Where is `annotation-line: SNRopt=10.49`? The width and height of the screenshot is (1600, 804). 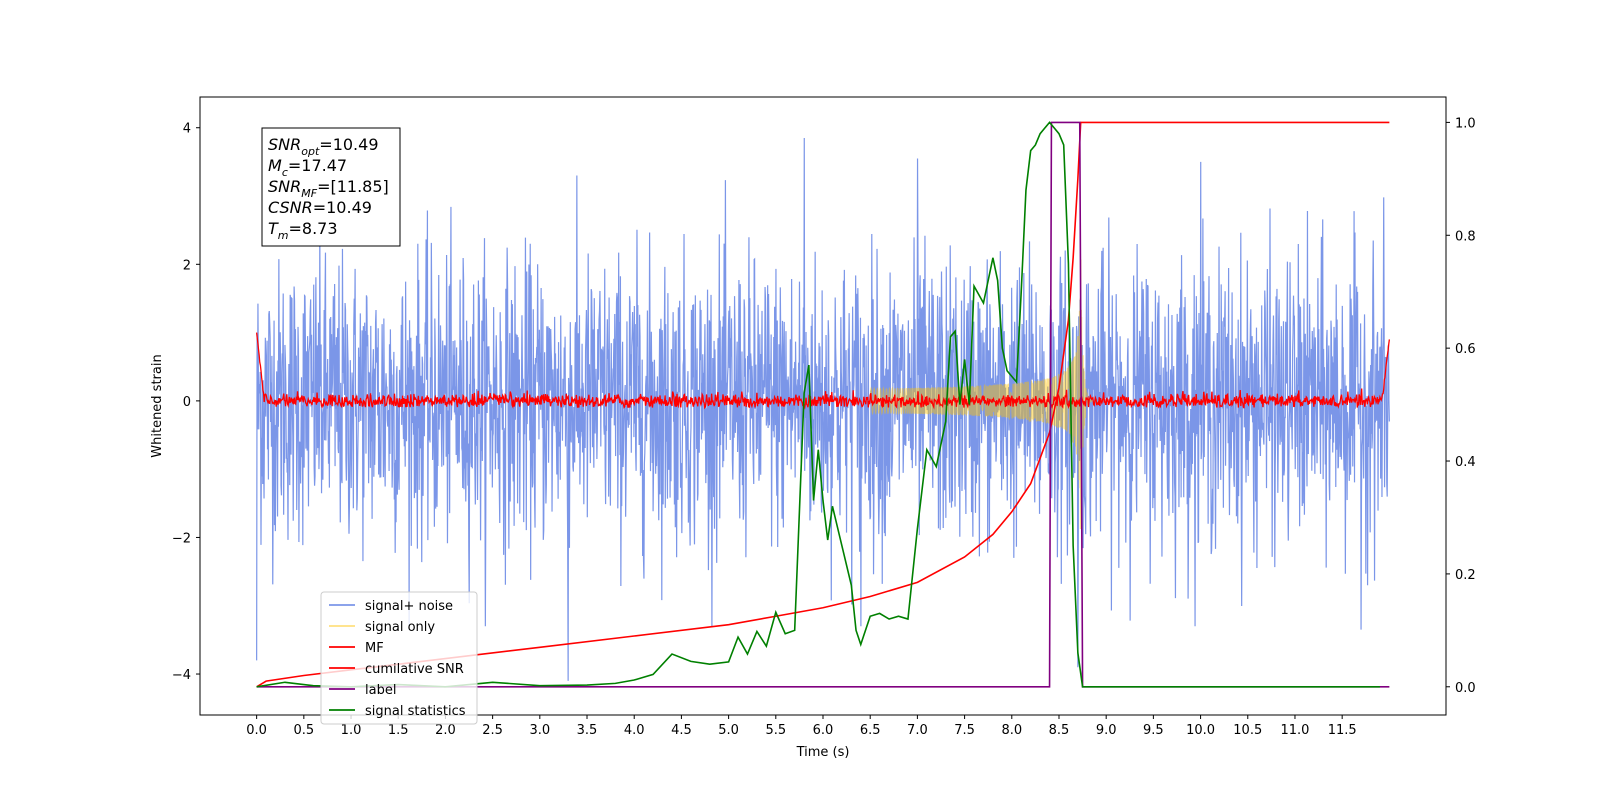 annotation-line: SNRopt=10.49 is located at coordinates (323, 146).